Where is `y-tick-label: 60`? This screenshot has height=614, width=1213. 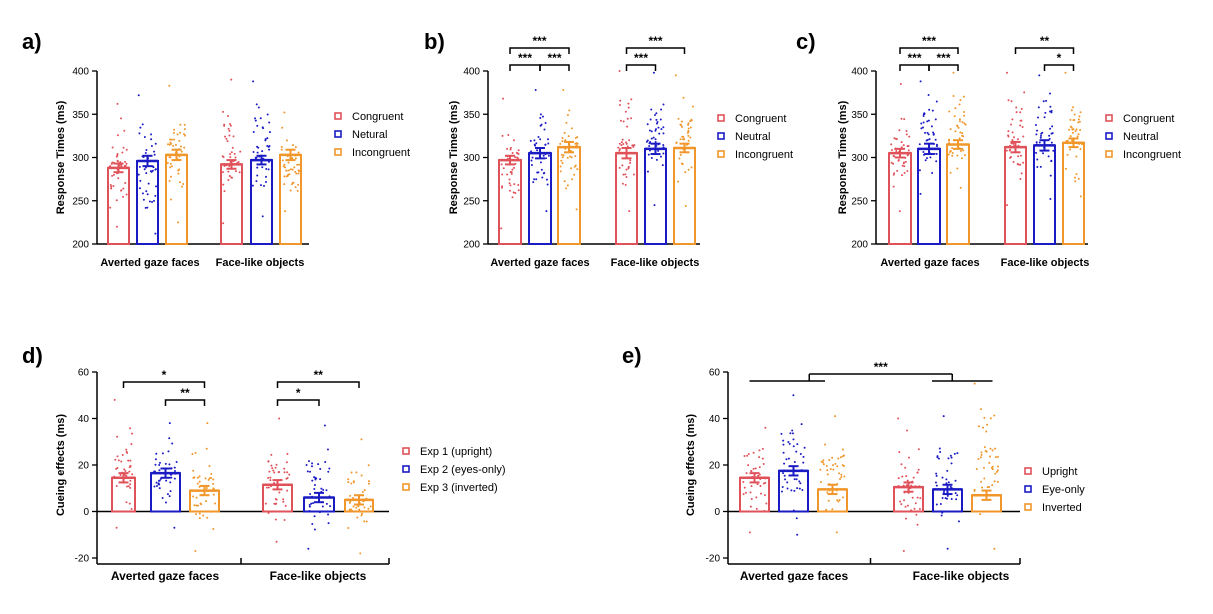
y-tick-label: 60 is located at coordinates (715, 373).